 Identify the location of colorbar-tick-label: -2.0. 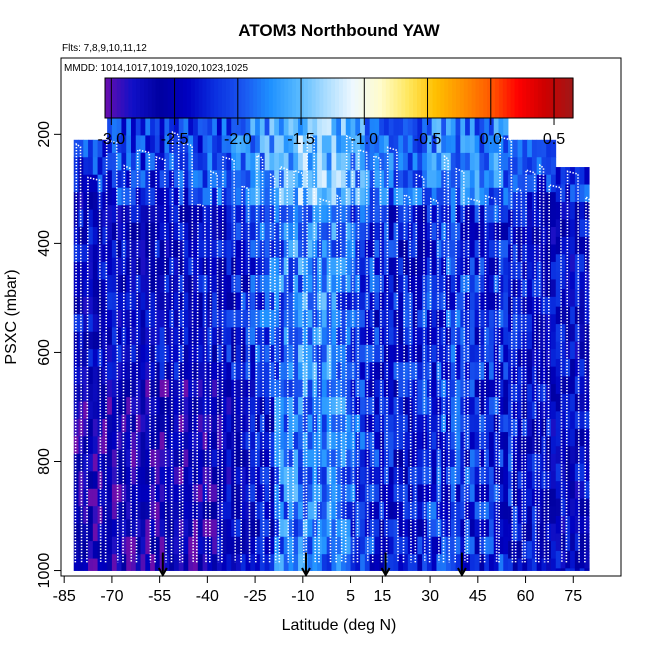
(238, 139).